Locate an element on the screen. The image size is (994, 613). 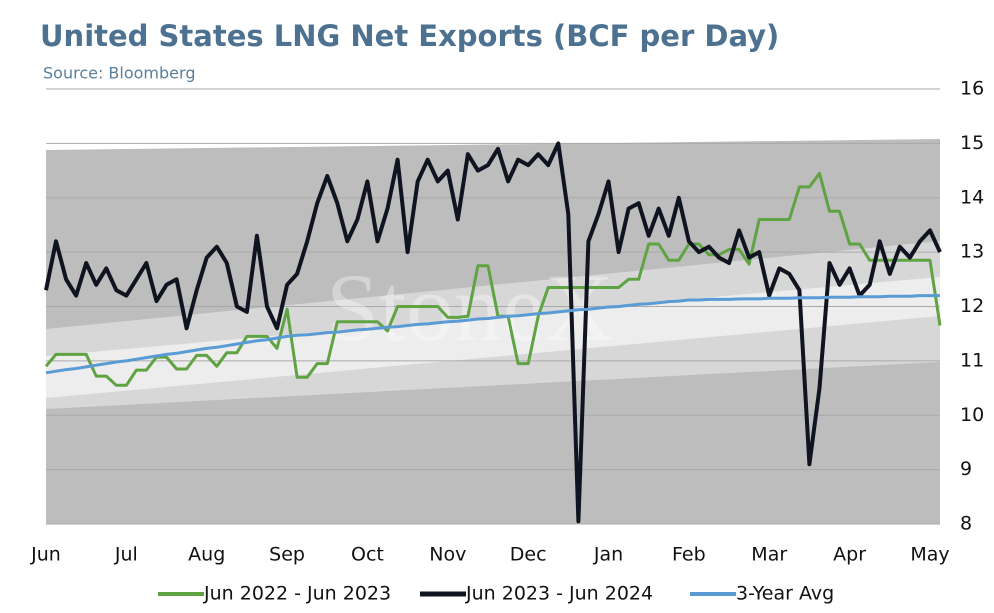
x-tick-label: Jun is located at coordinates (45, 555).